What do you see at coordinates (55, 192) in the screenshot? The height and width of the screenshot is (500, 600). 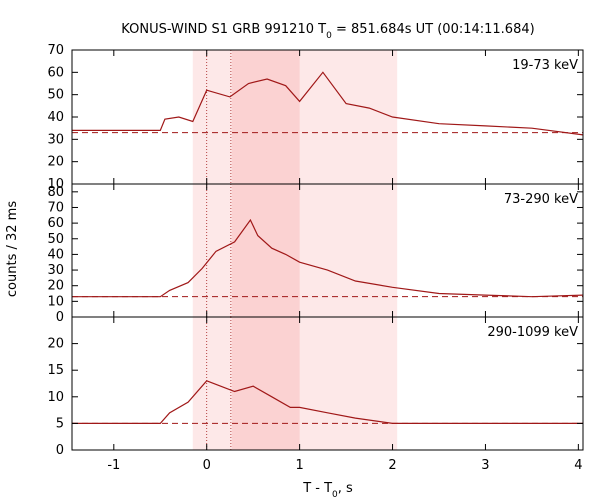 I see `y-tick-label: 80` at bounding box center [55, 192].